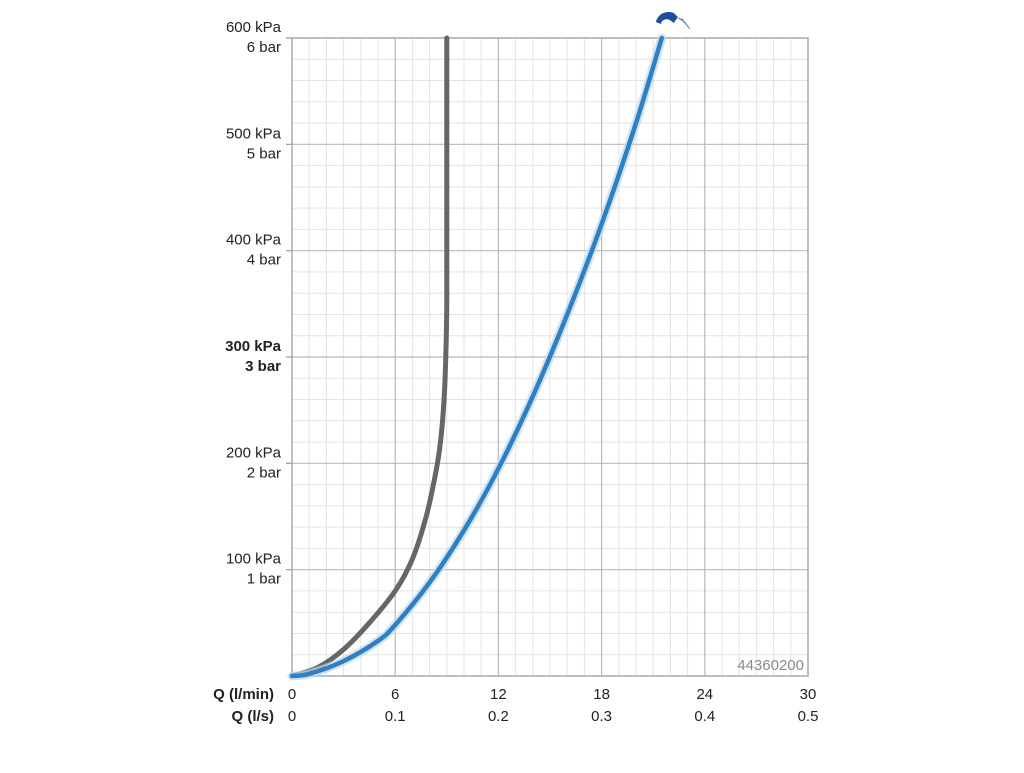  I want to click on y-tick-label-kpa: 300 kPa, so click(253, 346).